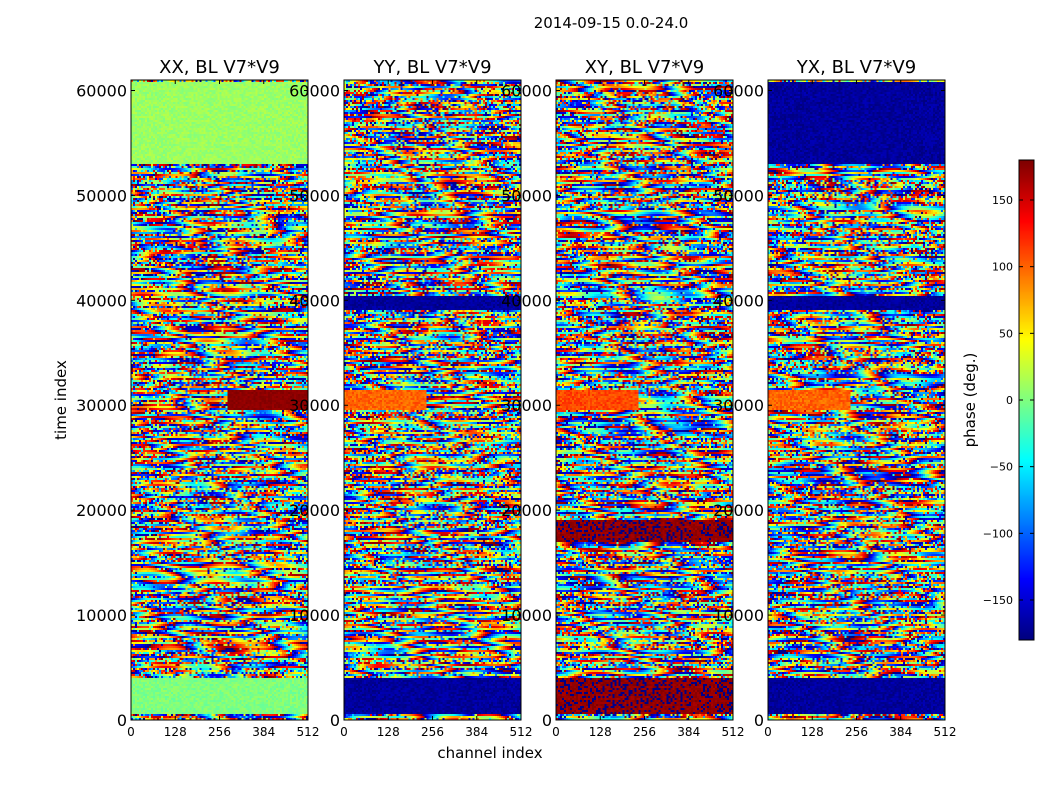 Image resolution: width=1050 pixels, height=800 pixels. I want to click on colorbar-tick-label: 150, so click(1002, 200).